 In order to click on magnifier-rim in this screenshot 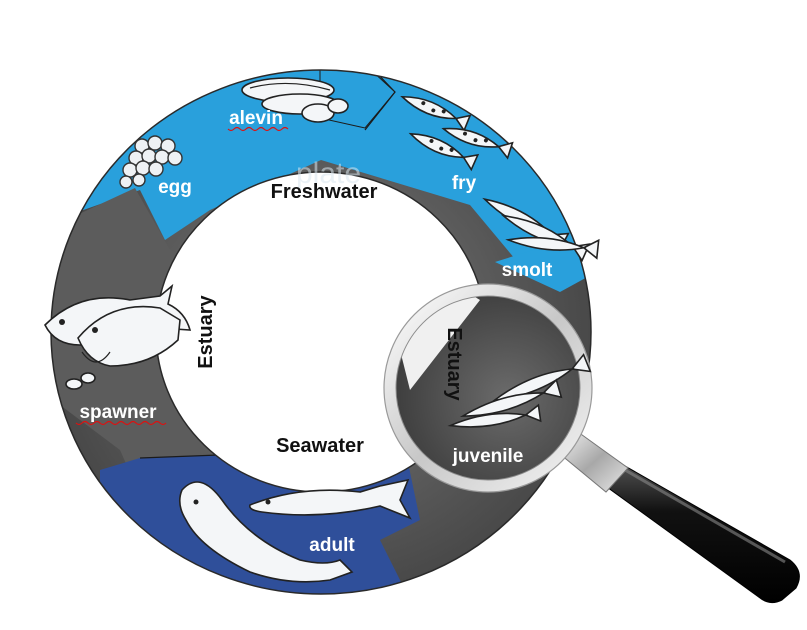, I will do `click(488, 388)`.